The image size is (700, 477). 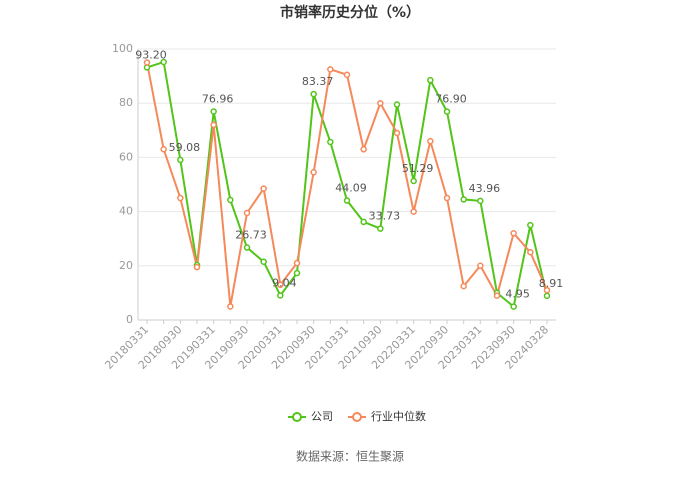 I want to click on data-label: 33.73, so click(x=385, y=216).